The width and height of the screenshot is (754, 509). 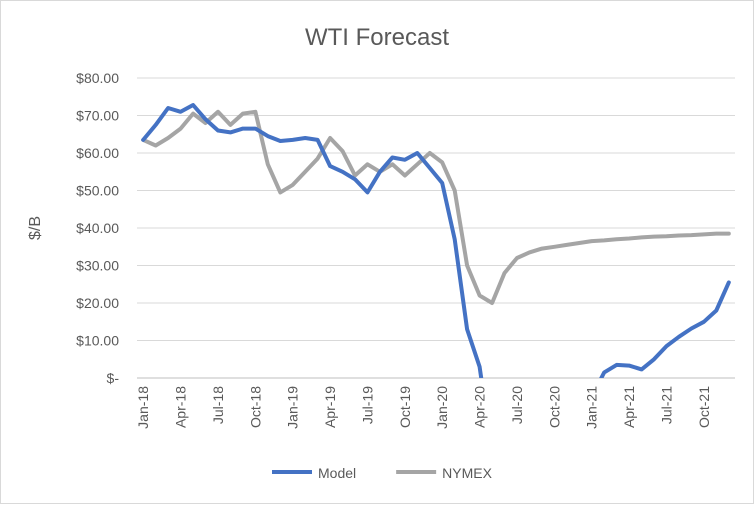 I want to click on legend-label: Model, so click(x=337, y=473).